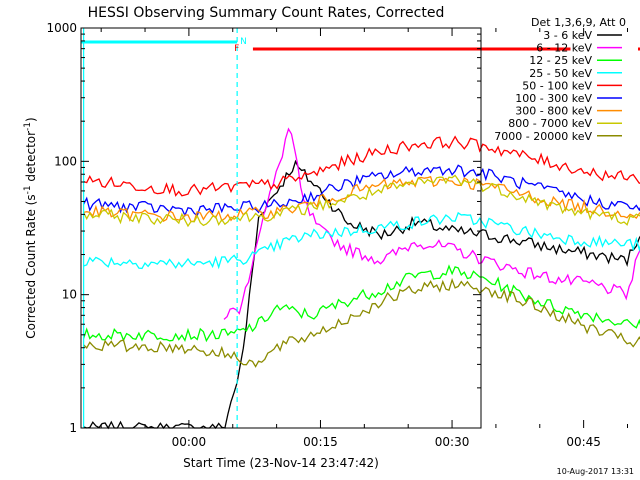 This screenshot has width=640, height=480. I want to click on x-tick-label: 00:45, so click(583, 442).